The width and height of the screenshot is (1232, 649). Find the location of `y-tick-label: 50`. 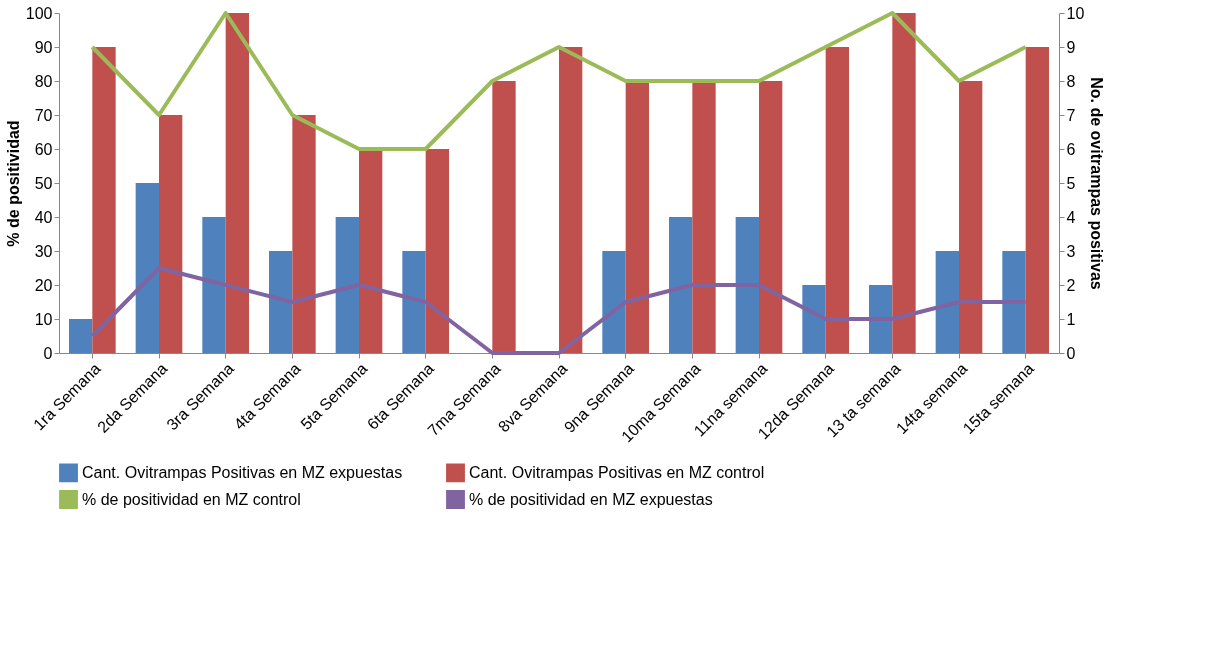

y-tick-label: 50 is located at coordinates (43, 183).